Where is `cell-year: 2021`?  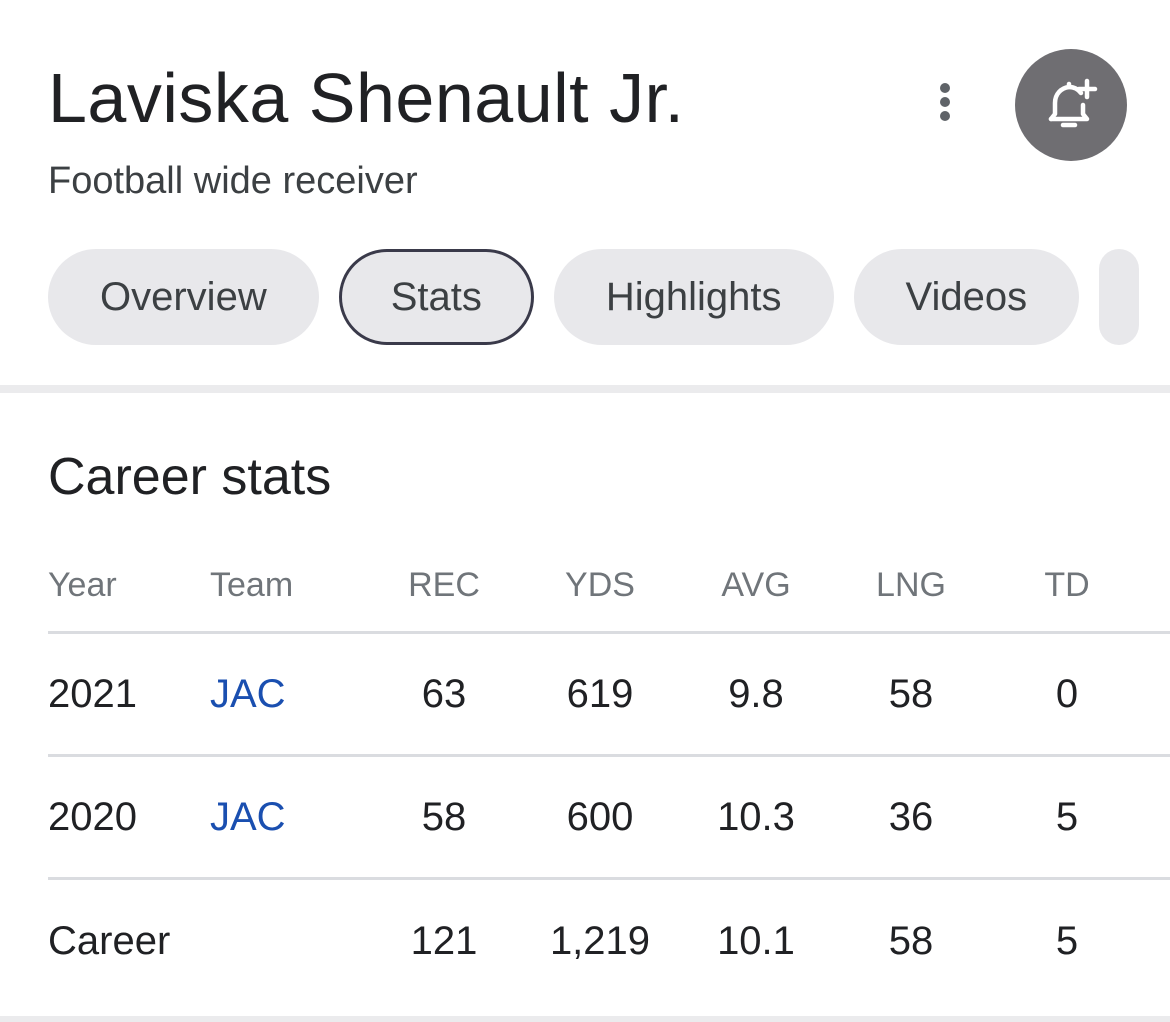 cell-year: 2021 is located at coordinates (92, 693).